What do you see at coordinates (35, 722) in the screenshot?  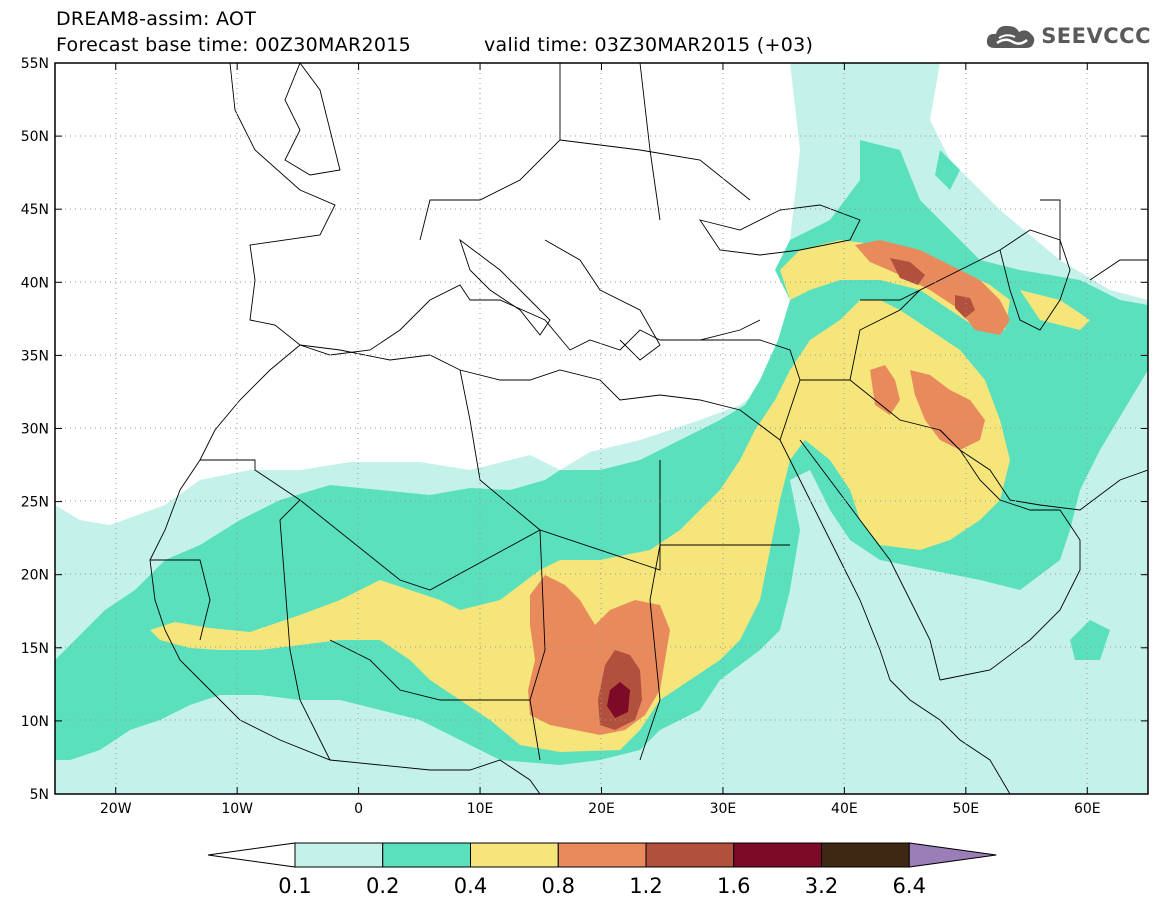 I see `y-tick-label: 10N` at bounding box center [35, 722].